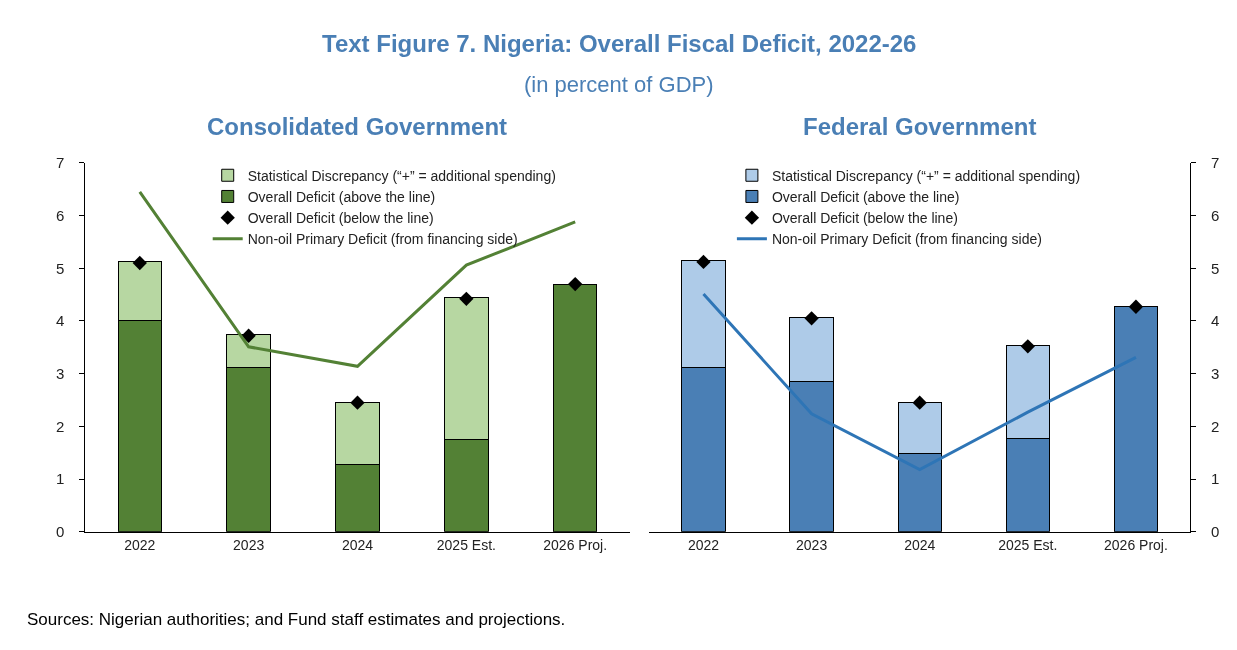 The width and height of the screenshot is (1237, 650). What do you see at coordinates (296, 619) in the screenshot?
I see `source-note: Sources: Nigerian authorities; and Fund staff estimates and projections.` at bounding box center [296, 619].